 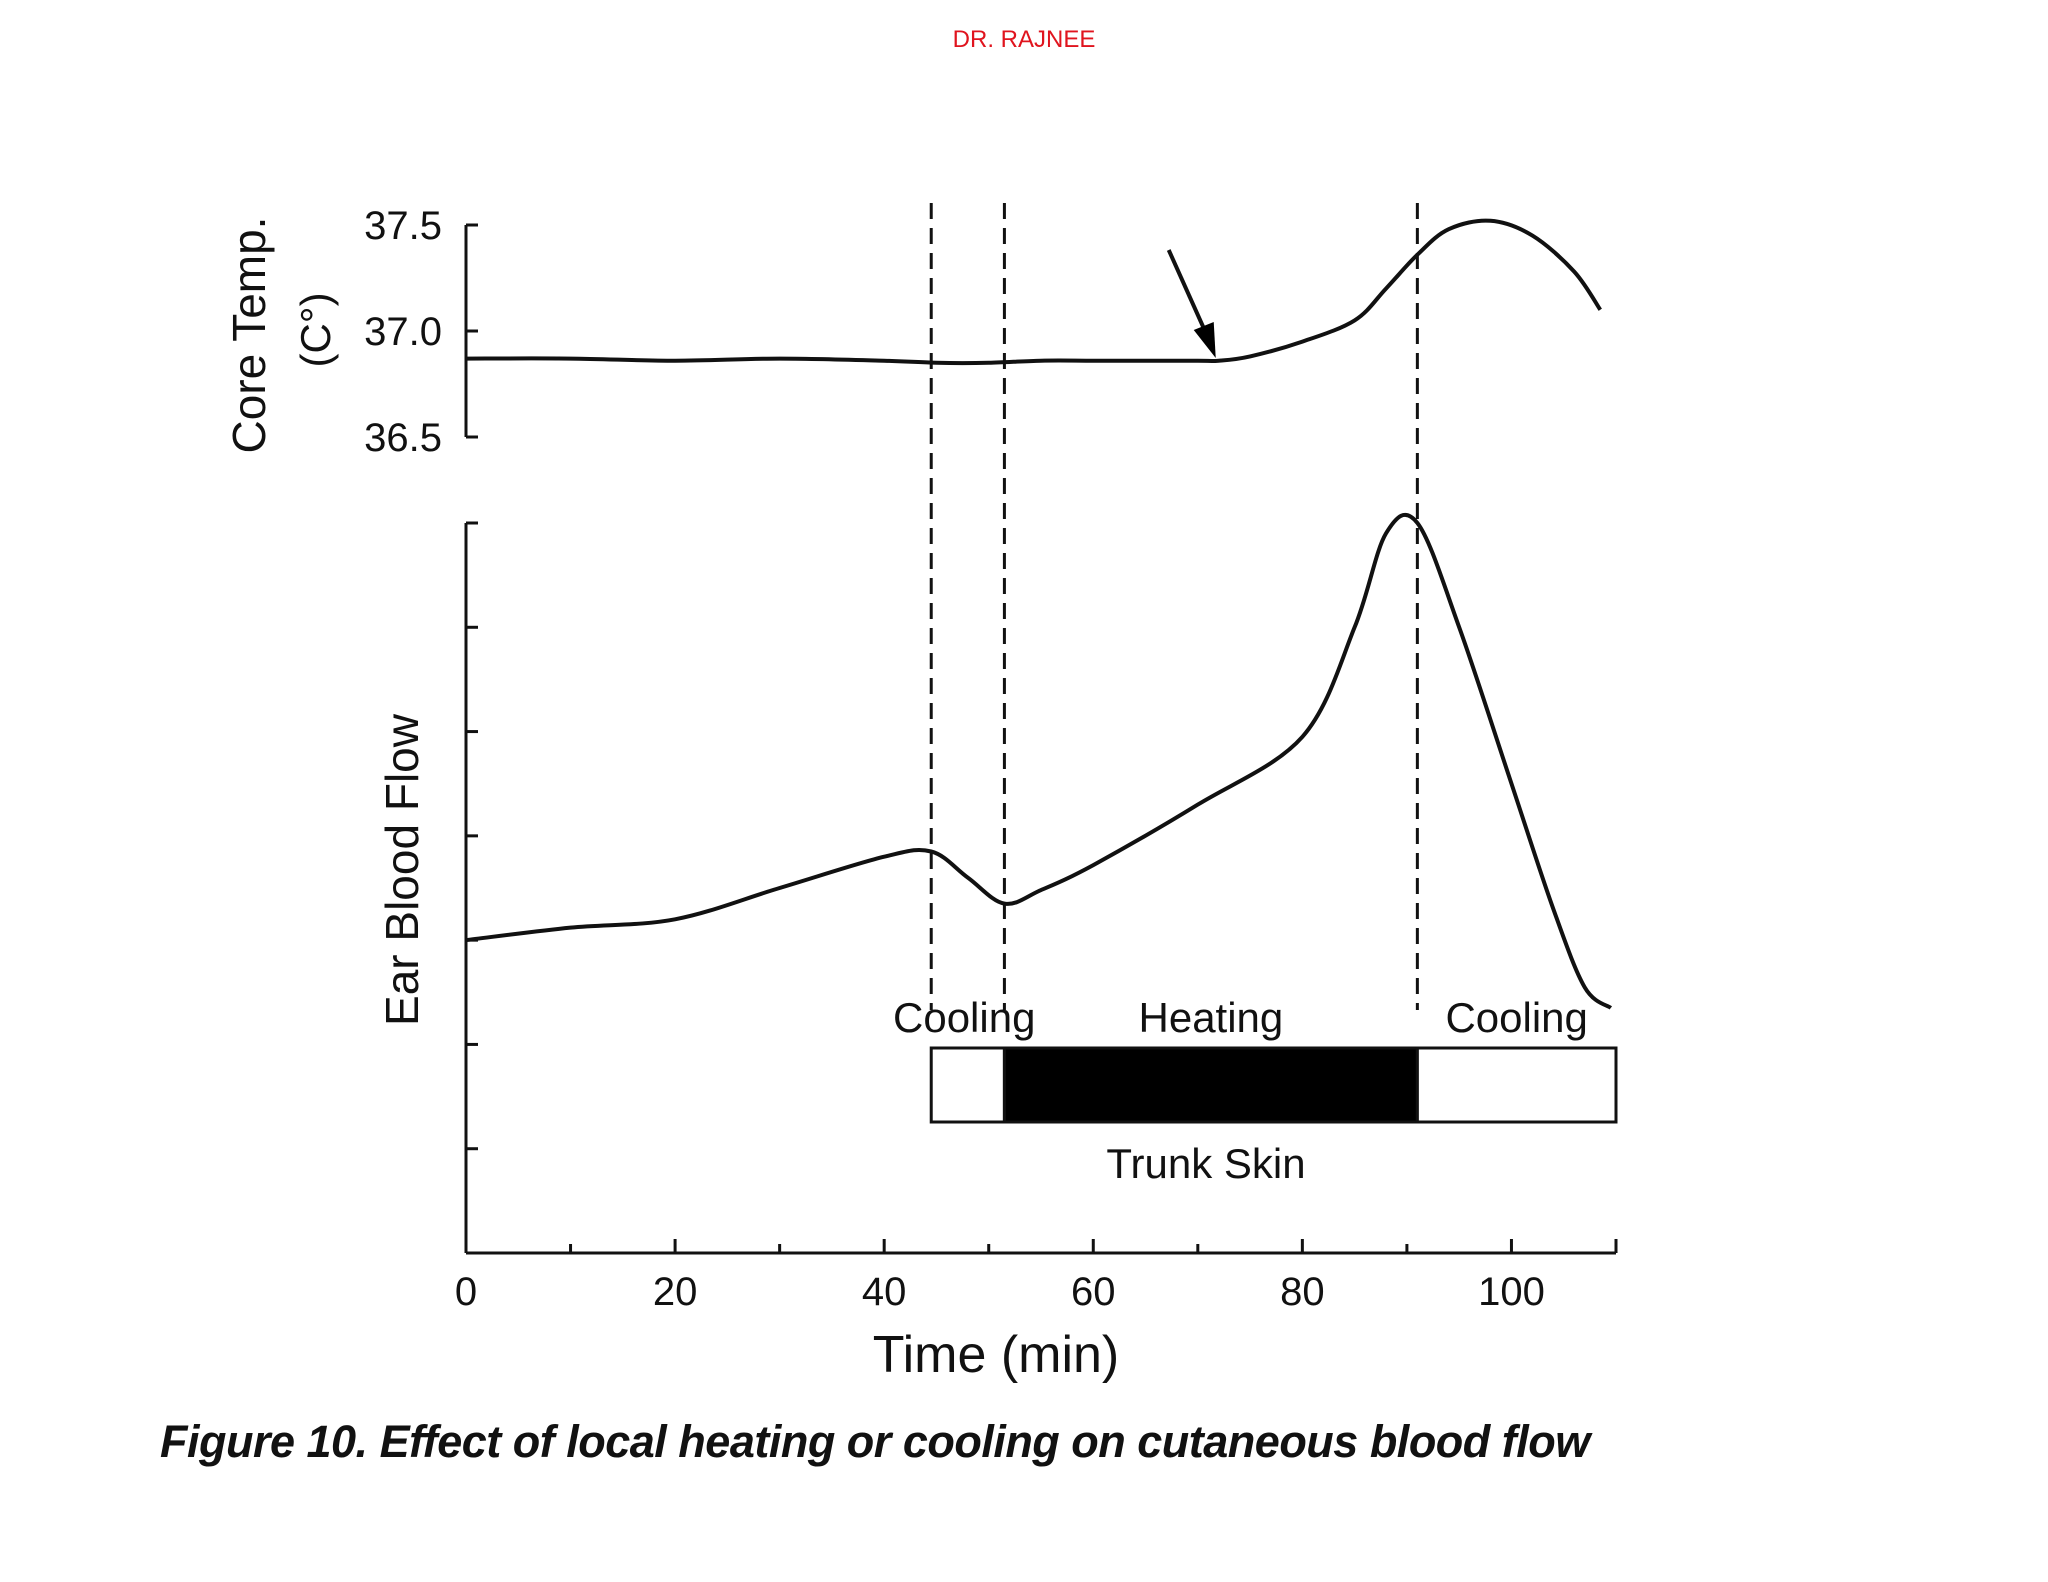 I want to click on x-axis-label: Time (min), so click(x=996, y=1355).